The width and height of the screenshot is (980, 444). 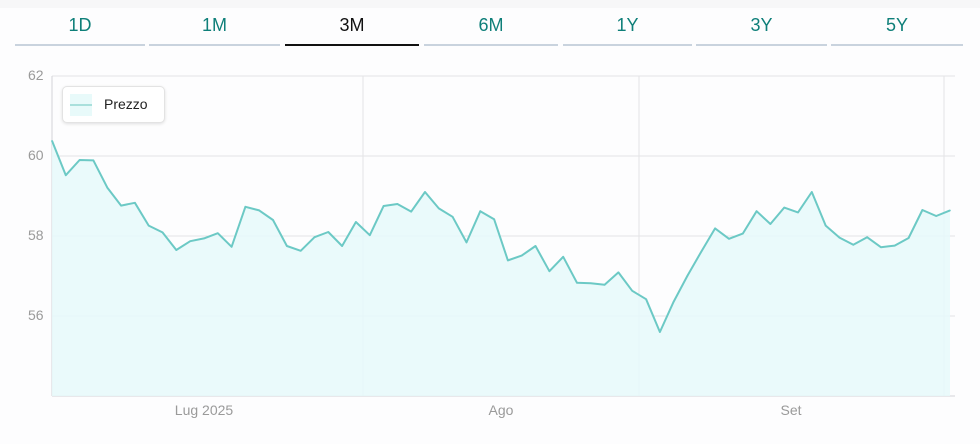 I want to click on tab-1d: 1D, so click(x=80, y=28).